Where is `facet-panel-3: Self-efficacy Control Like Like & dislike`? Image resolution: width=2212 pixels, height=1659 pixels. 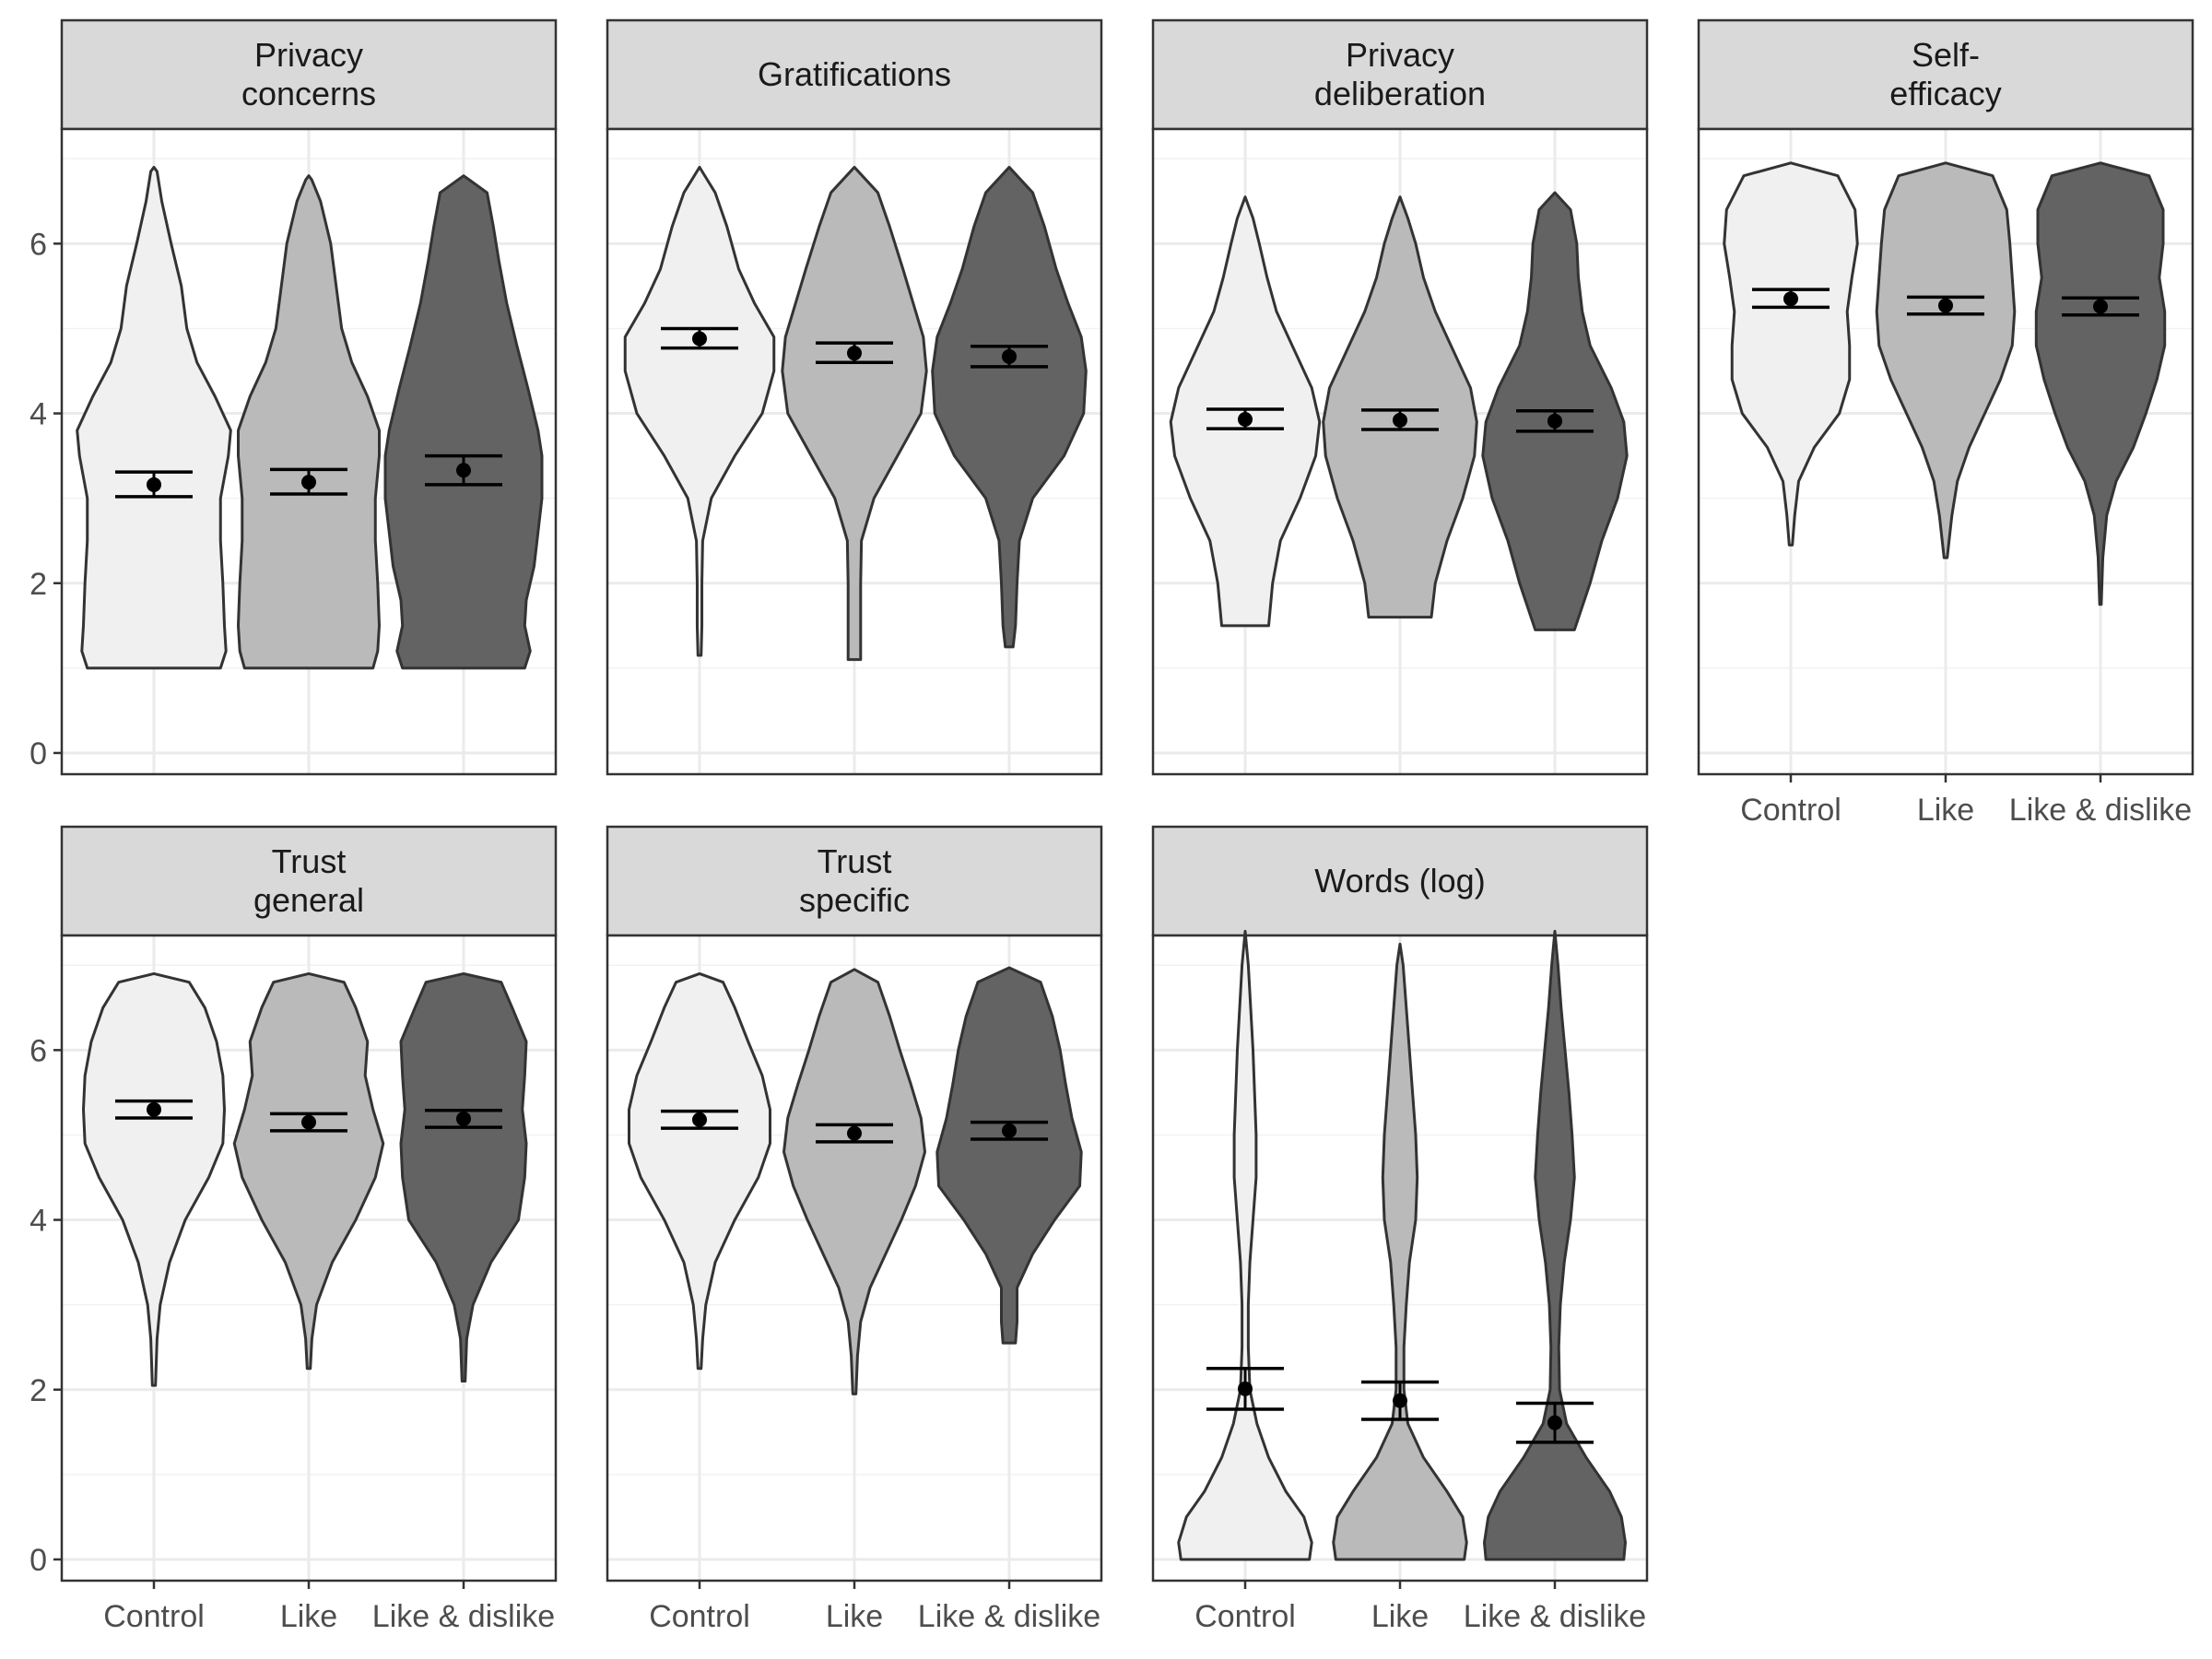
facet-panel-3: Self-efficacy Control Like Like & dislike is located at coordinates (1945, 423).